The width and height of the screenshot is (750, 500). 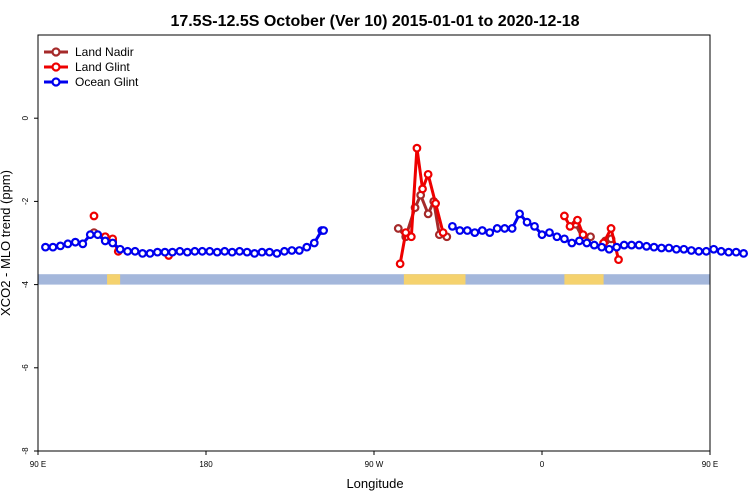 I want to click on y-axis-label: XCO2 - MLO trend (ppm), so click(x=6, y=243).